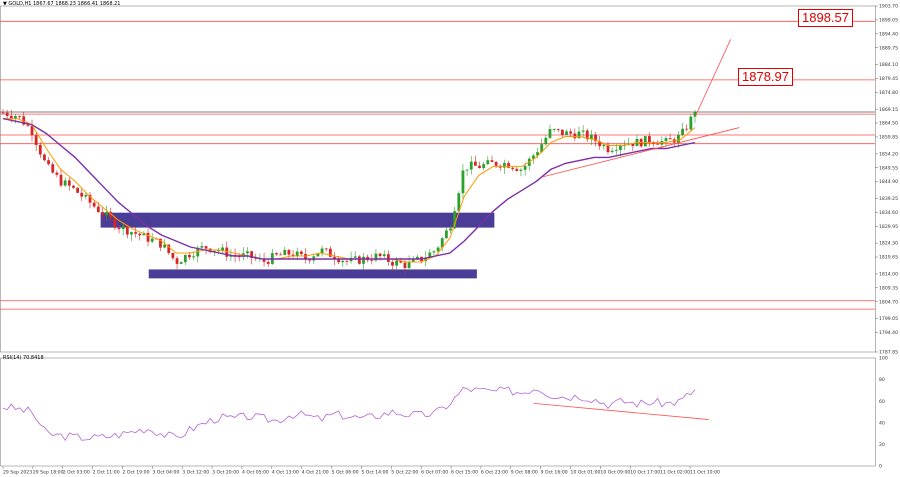 Image resolution: width=900 pixels, height=477 pixels. Describe the element at coordinates (524, 473) in the screenshot. I see `x-tick-label: 9 Oct 08:00` at that location.